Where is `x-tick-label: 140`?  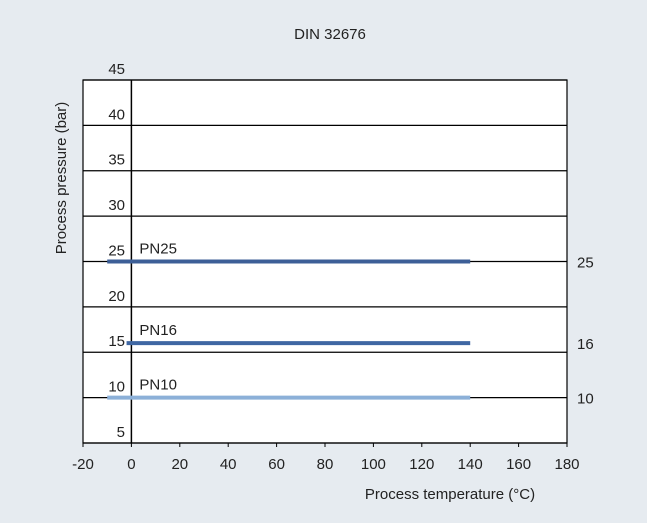
x-tick-label: 140 is located at coordinates (470, 464).